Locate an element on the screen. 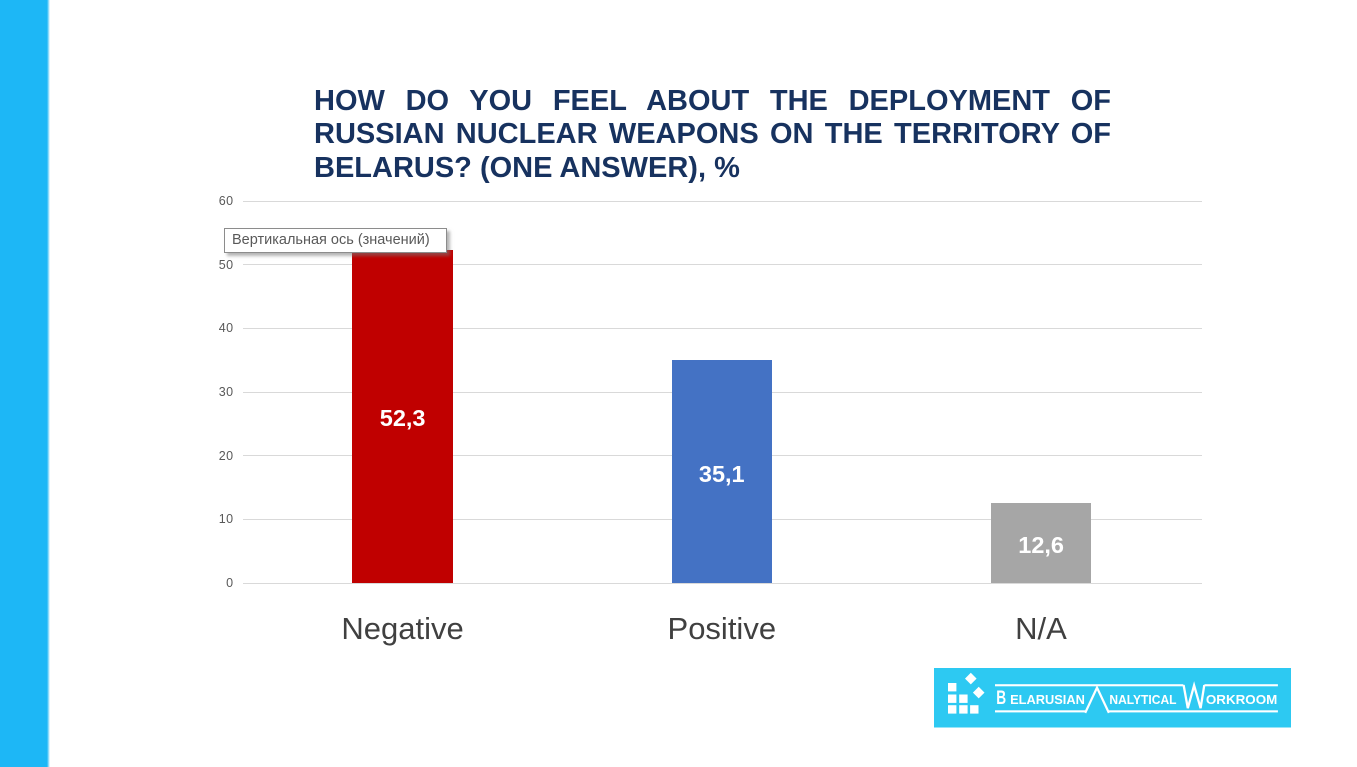  svg-text: B is located at coordinates (1001, 698).